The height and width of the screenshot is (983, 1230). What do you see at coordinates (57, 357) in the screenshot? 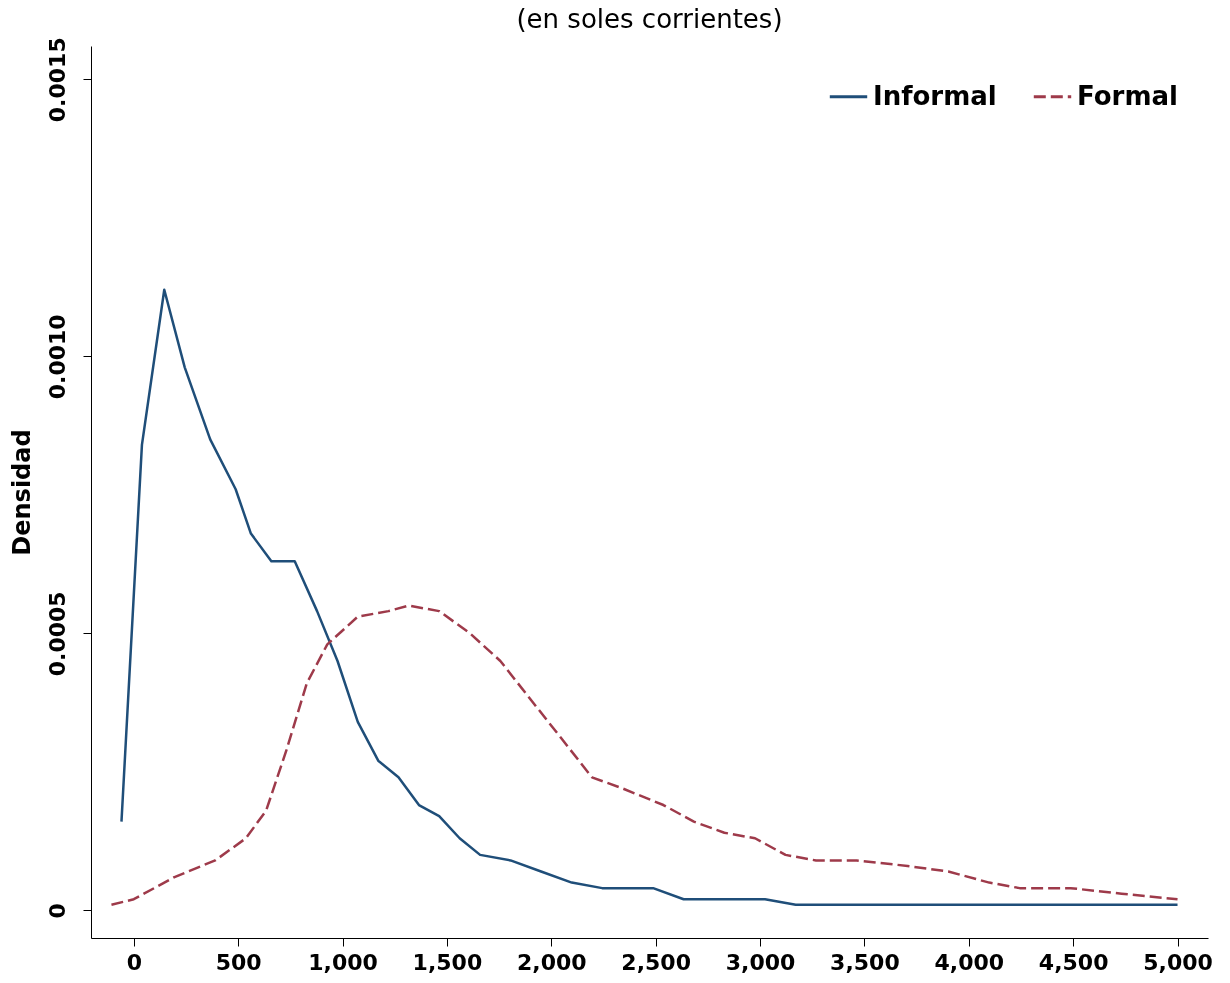
I see `y-tick-label: 0.0010` at bounding box center [57, 357].